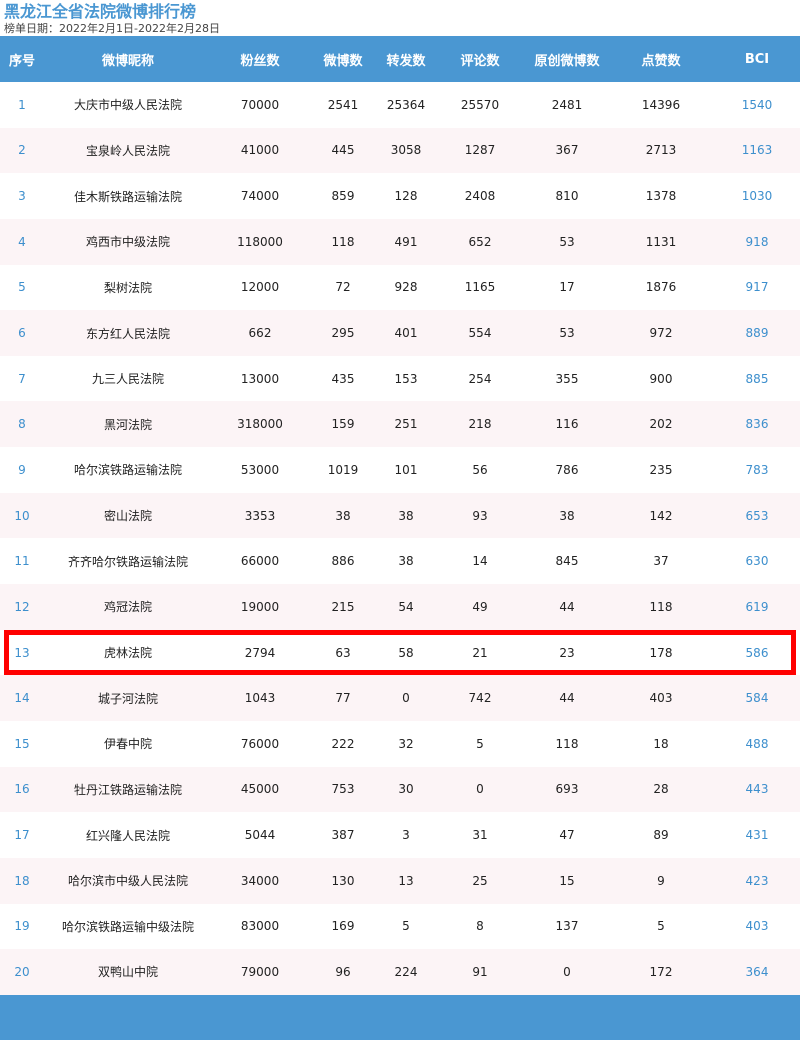  What do you see at coordinates (757, 835) in the screenshot?
I see `cell: 431` at bounding box center [757, 835].